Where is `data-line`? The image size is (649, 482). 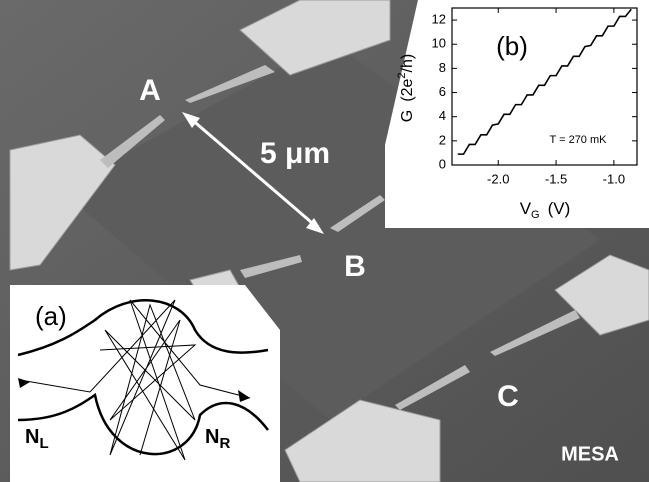
data-line is located at coordinates (544, 81).